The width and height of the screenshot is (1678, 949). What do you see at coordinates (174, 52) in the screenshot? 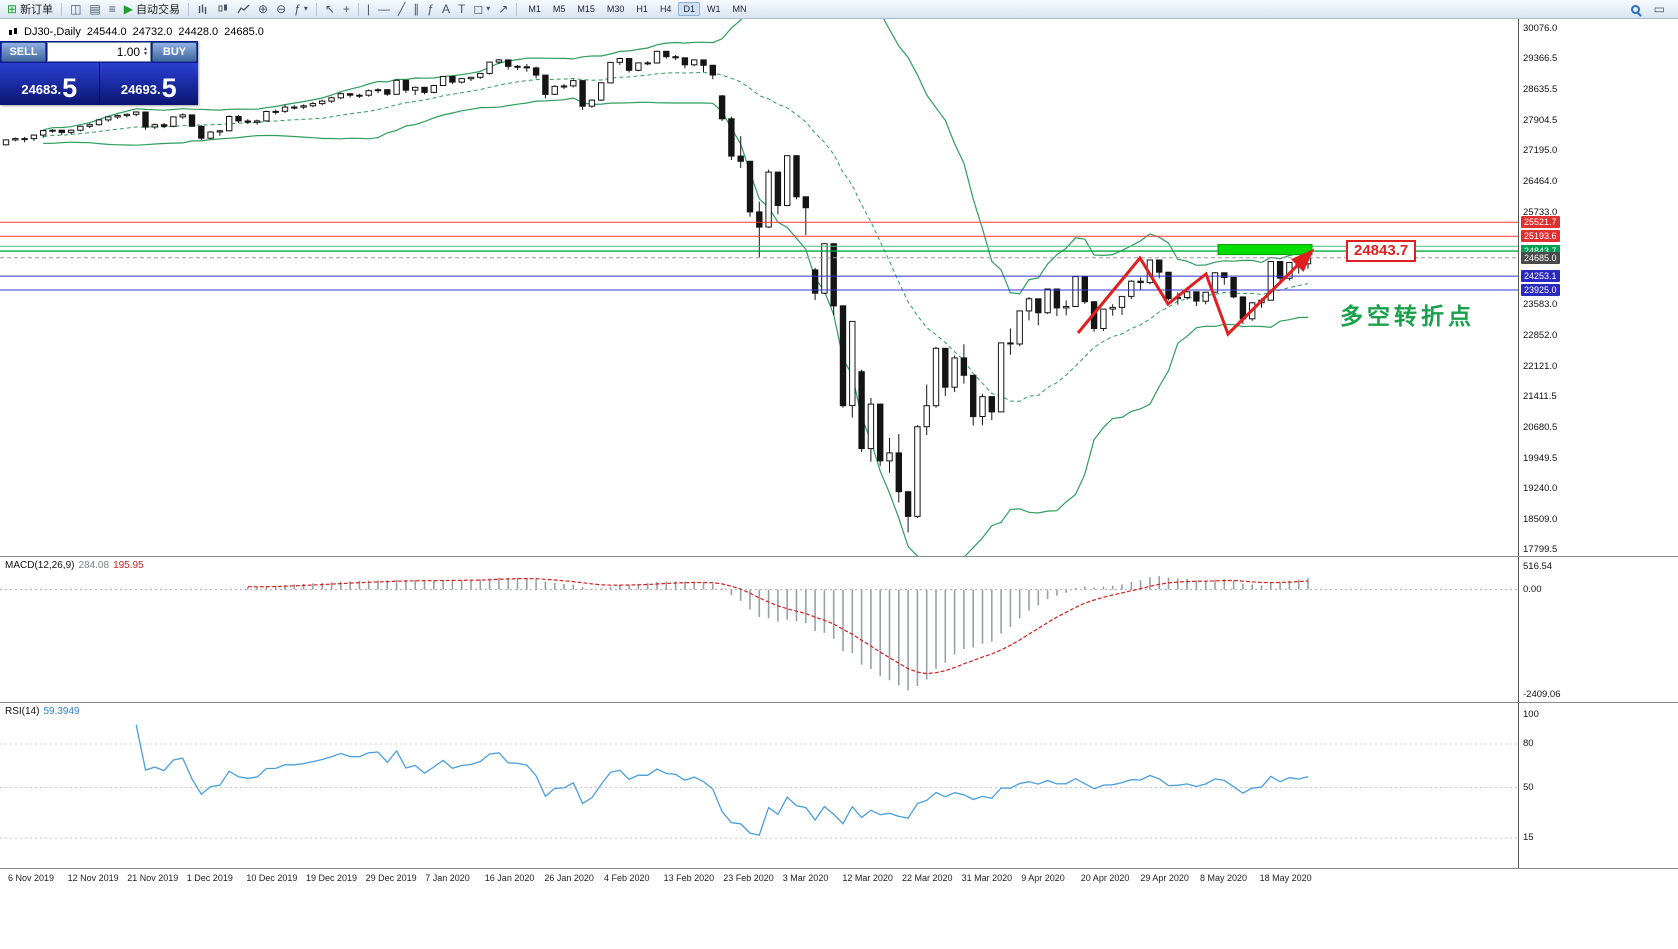
I see `buy-button: BUY` at bounding box center [174, 52].